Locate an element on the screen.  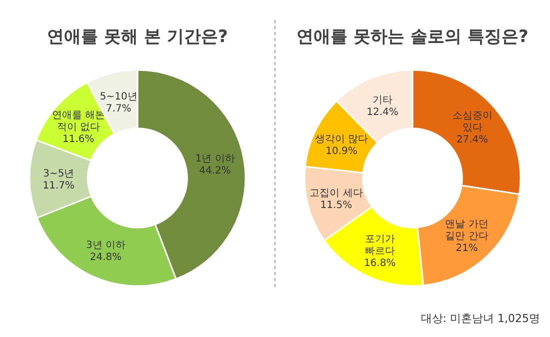
data-label: 16.8% is located at coordinates (380, 263).